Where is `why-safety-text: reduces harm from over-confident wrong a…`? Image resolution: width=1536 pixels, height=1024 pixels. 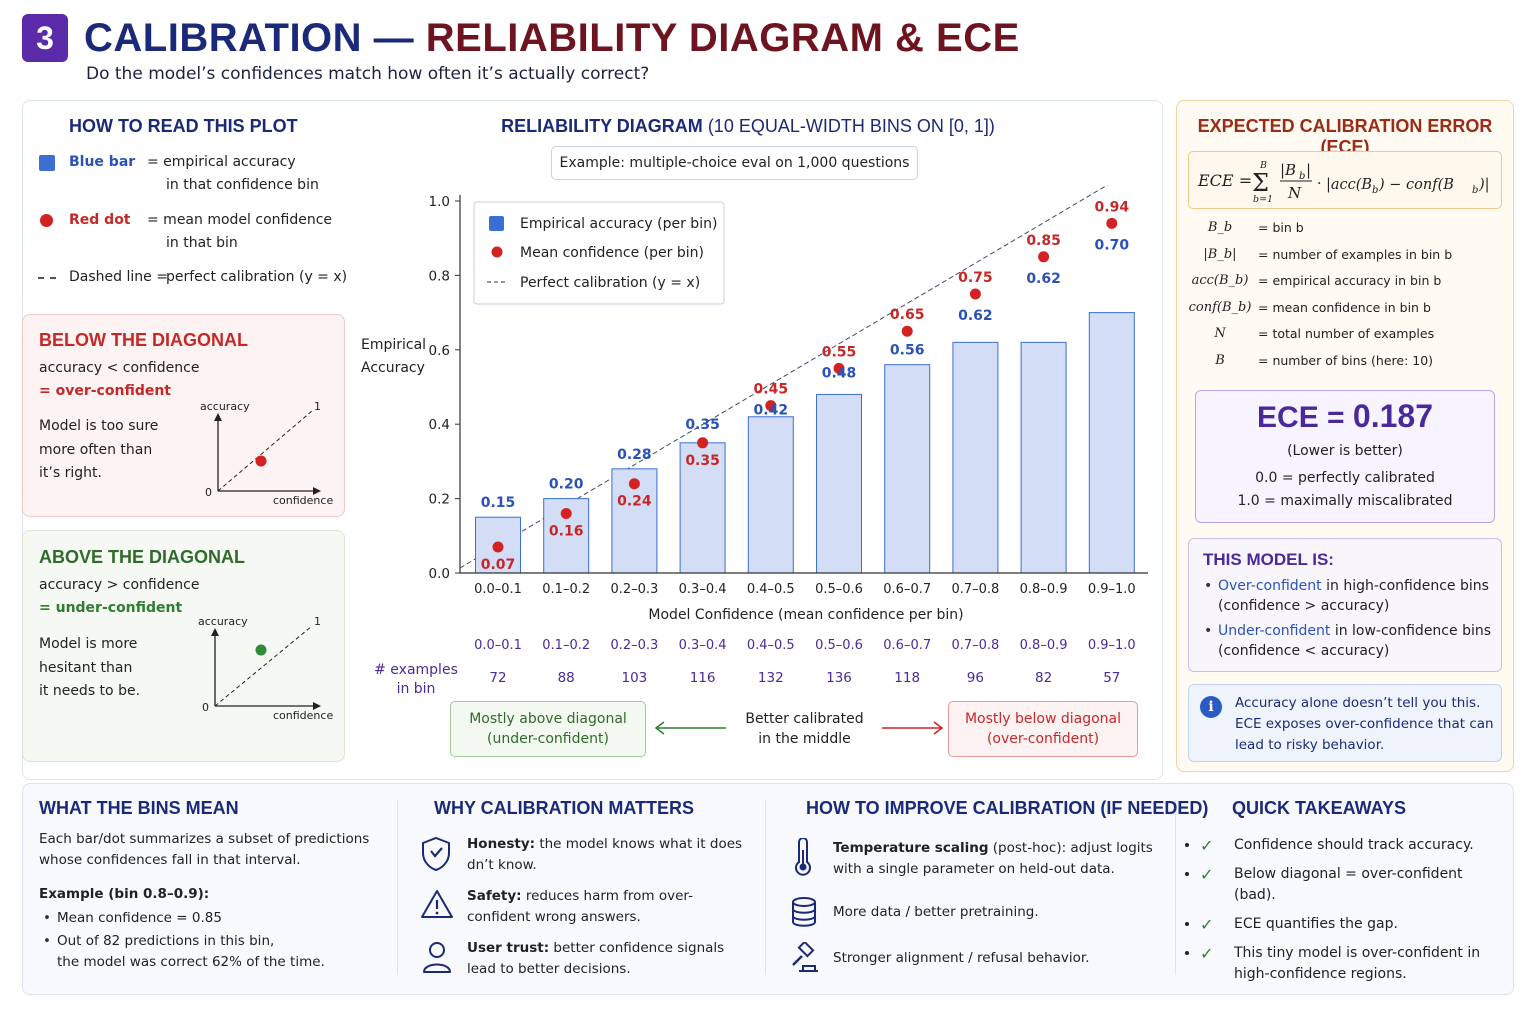
why-safety-text: reduces harm from over-confident wrong a… is located at coordinates (580, 906).